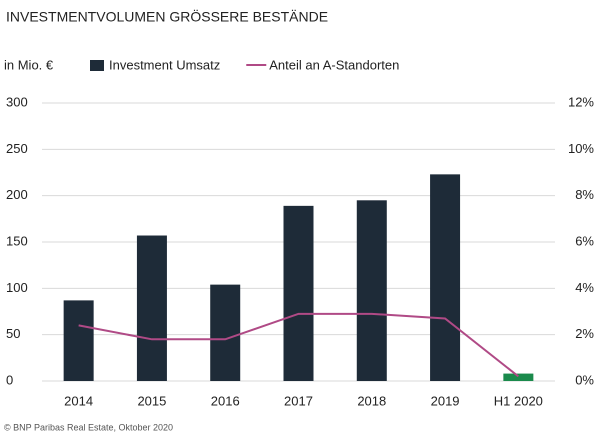 Image resolution: width=600 pixels, height=441 pixels. I want to click on legend-label: Anteil an A-Standorten, so click(334, 64).